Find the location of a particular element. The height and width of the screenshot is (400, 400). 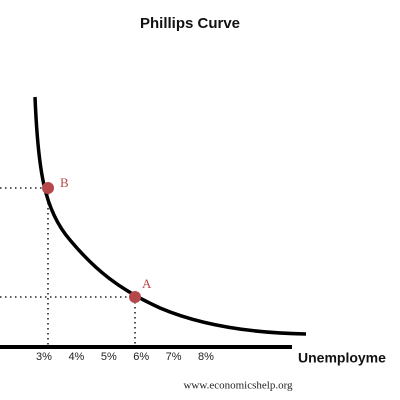

x-tick-label: 7% is located at coordinates (174, 357).